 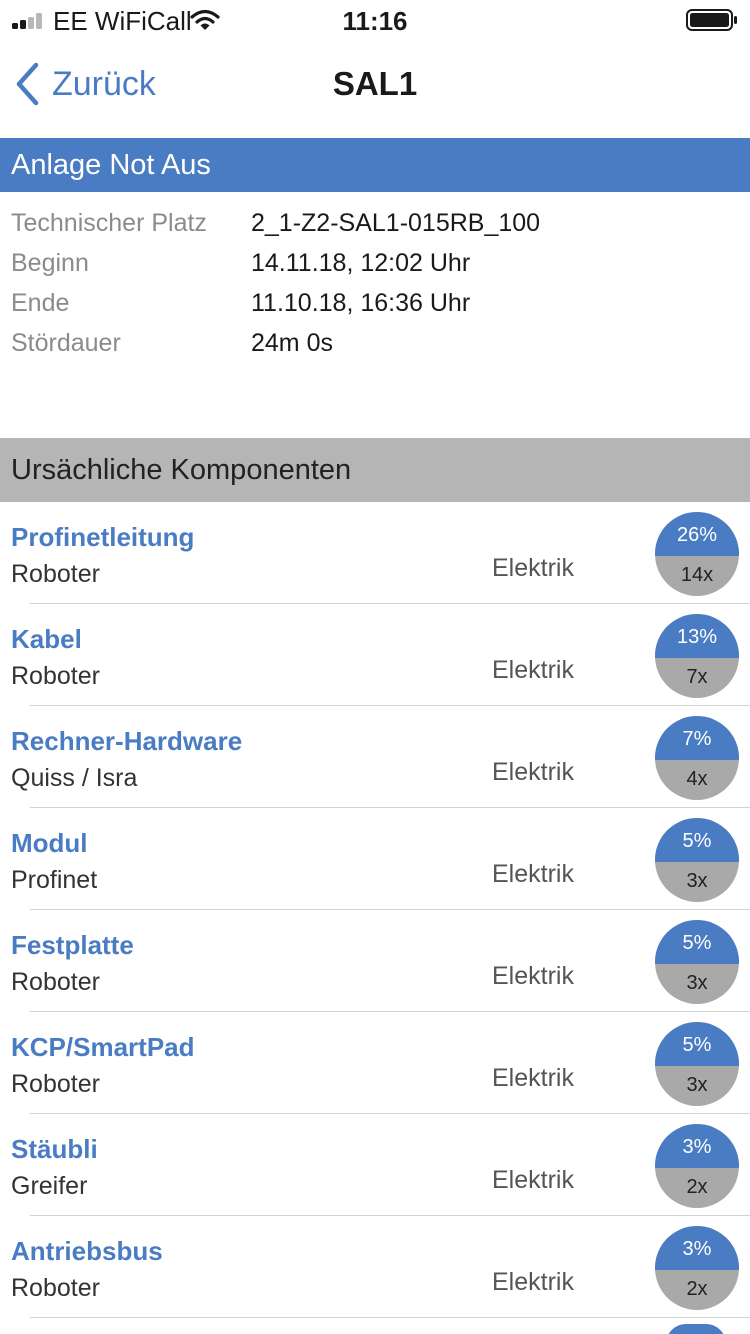 What do you see at coordinates (66, 343) in the screenshot?
I see `detail-label: Stördauer` at bounding box center [66, 343].